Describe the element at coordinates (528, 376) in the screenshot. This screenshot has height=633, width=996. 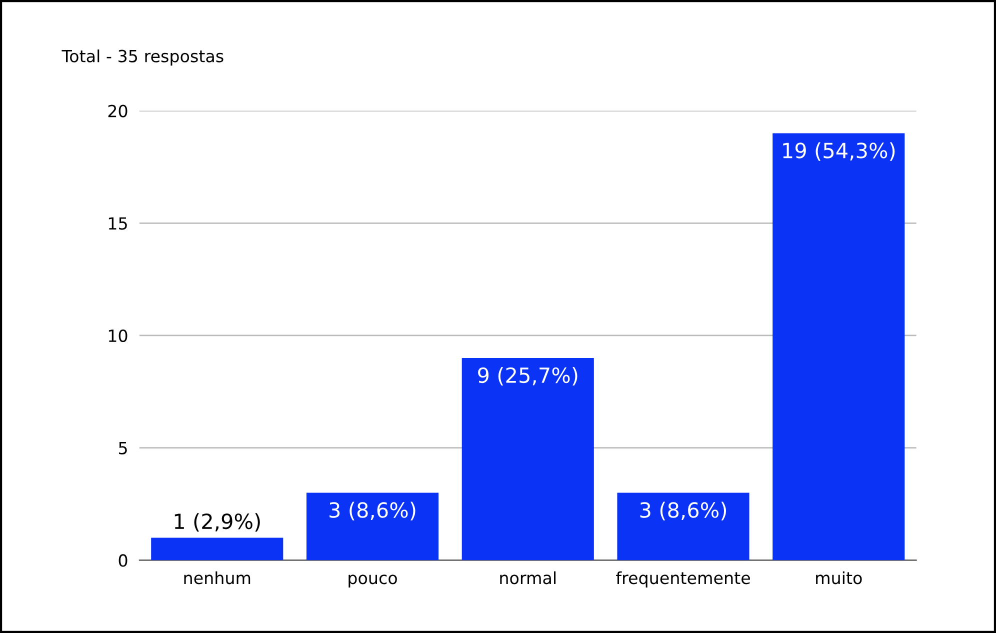
I see `data-label: 9 (25,7%)` at that location.